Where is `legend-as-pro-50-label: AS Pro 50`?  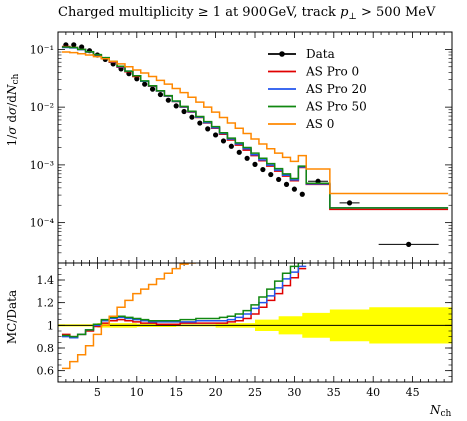
legend-as-pro-50-label: AS Pro 50 is located at coordinates (336, 107).